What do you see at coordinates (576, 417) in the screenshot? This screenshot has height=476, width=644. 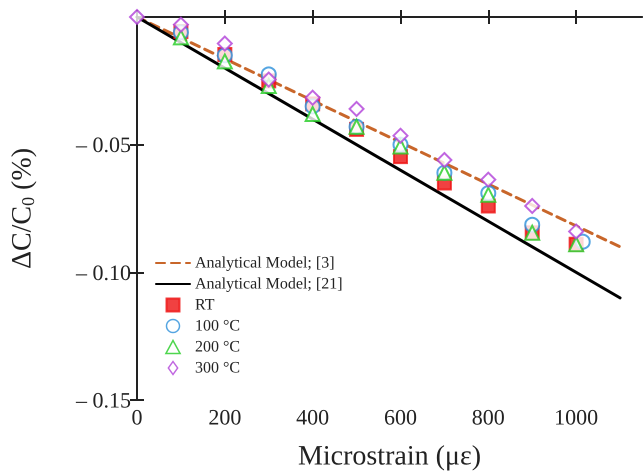 I see `x-tick-label: 1000` at bounding box center [576, 417].